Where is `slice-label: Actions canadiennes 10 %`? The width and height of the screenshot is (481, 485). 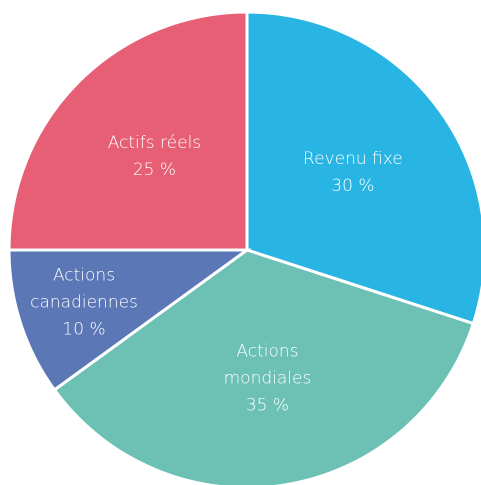 slice-label: Actions canadiennes 10 % is located at coordinates (84, 302).